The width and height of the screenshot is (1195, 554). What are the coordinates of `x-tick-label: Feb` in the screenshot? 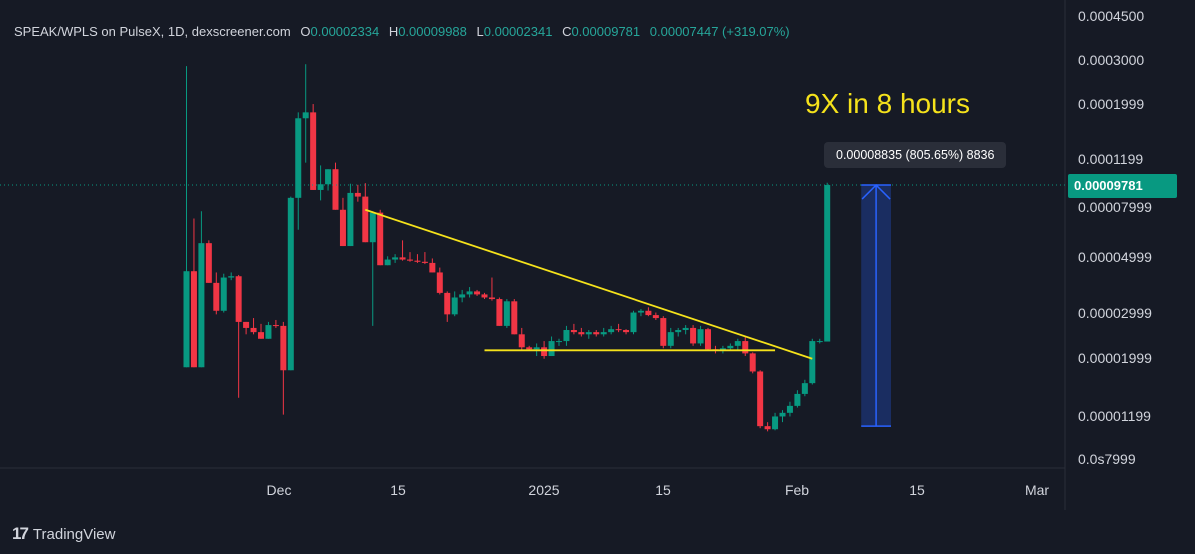 It's located at (797, 490).